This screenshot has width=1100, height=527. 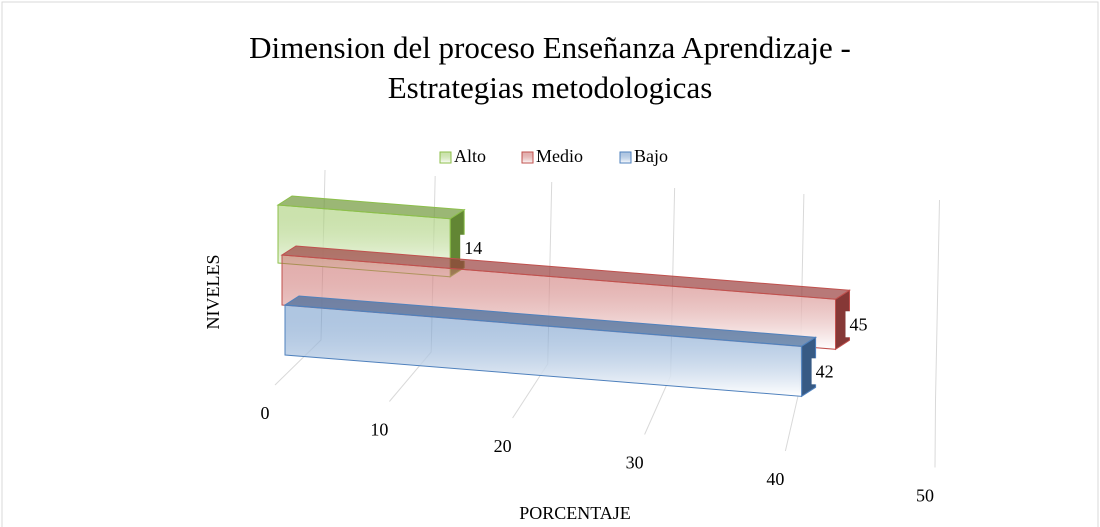 I want to click on grid-line, so click(x=937, y=333).